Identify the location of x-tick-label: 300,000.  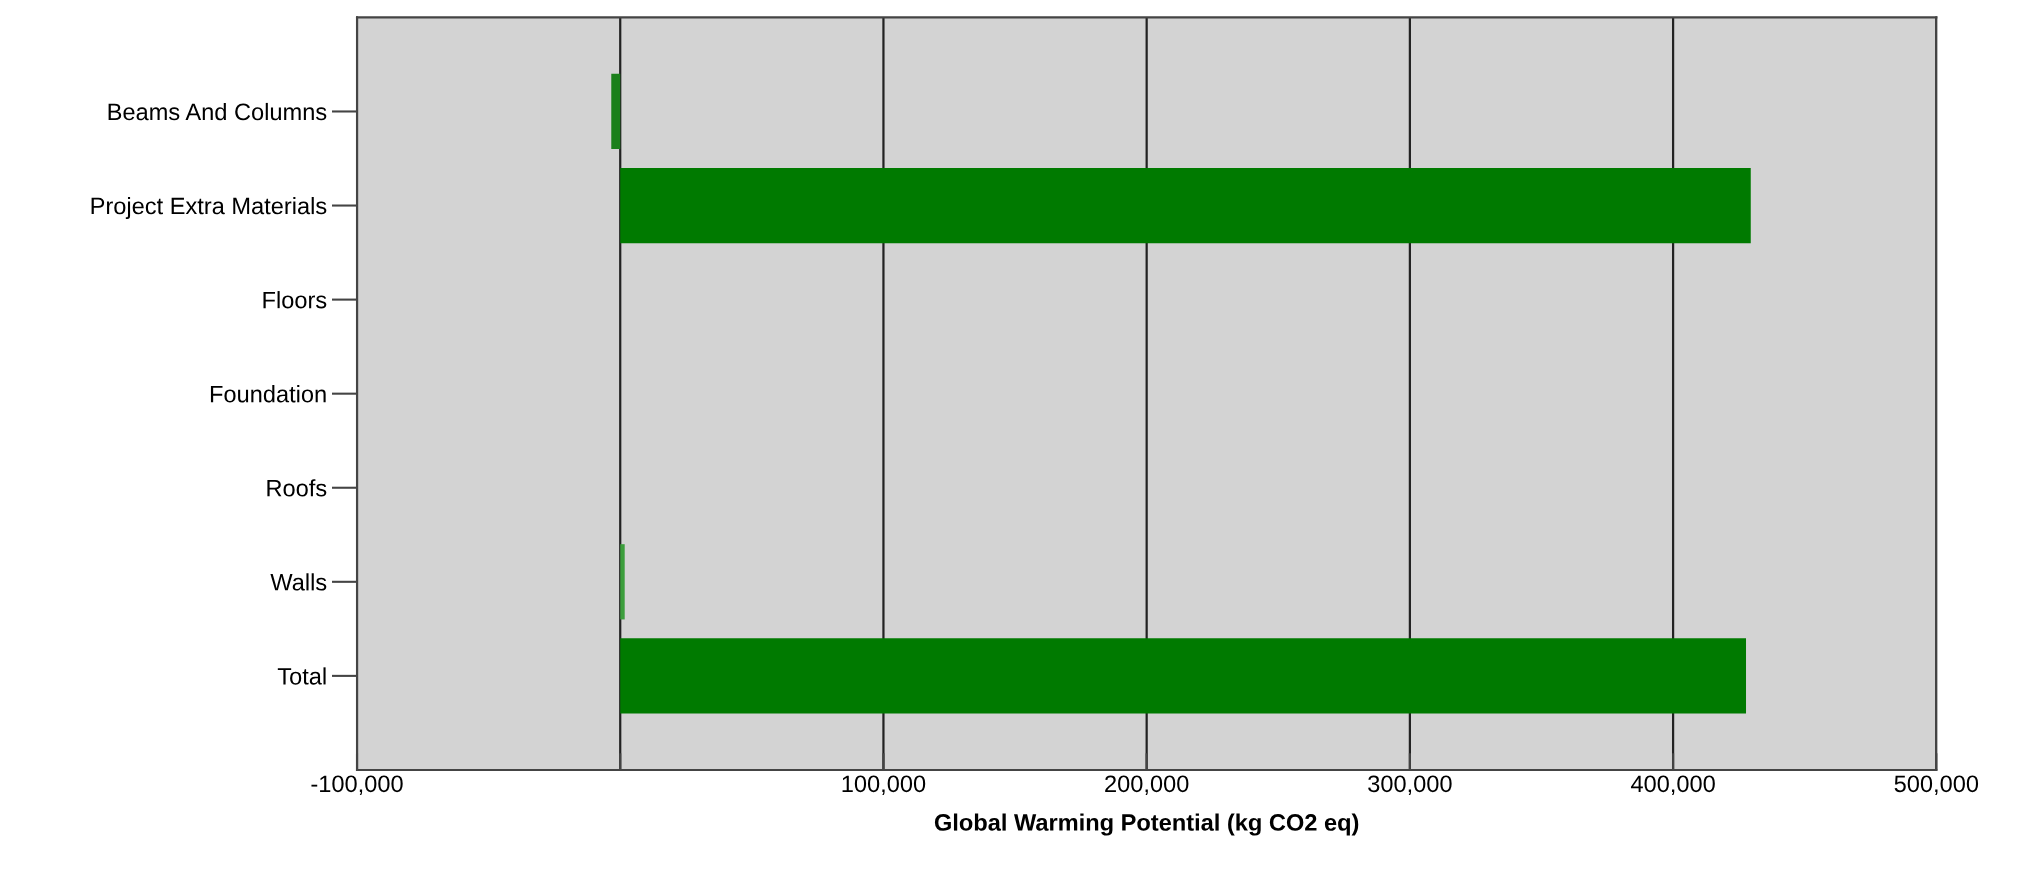
(1410, 785).